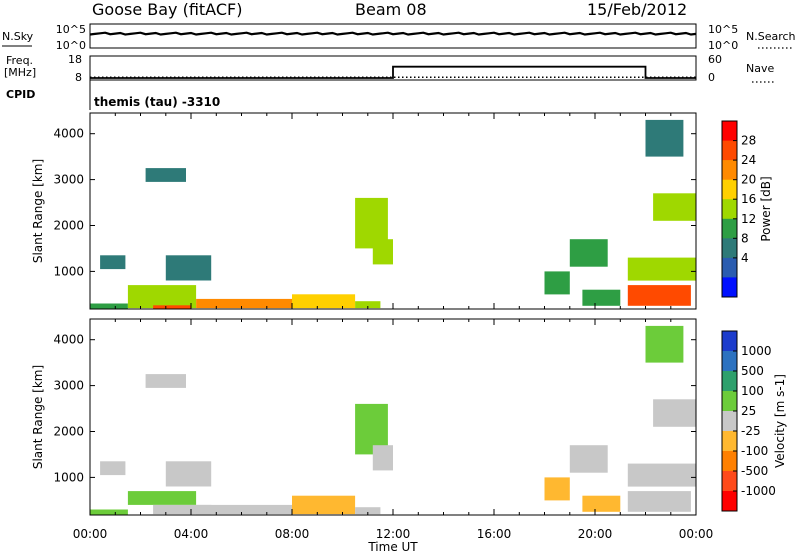 This screenshot has height=554, width=800. I want to click on power-ytick-label: 2000, so click(68, 226).